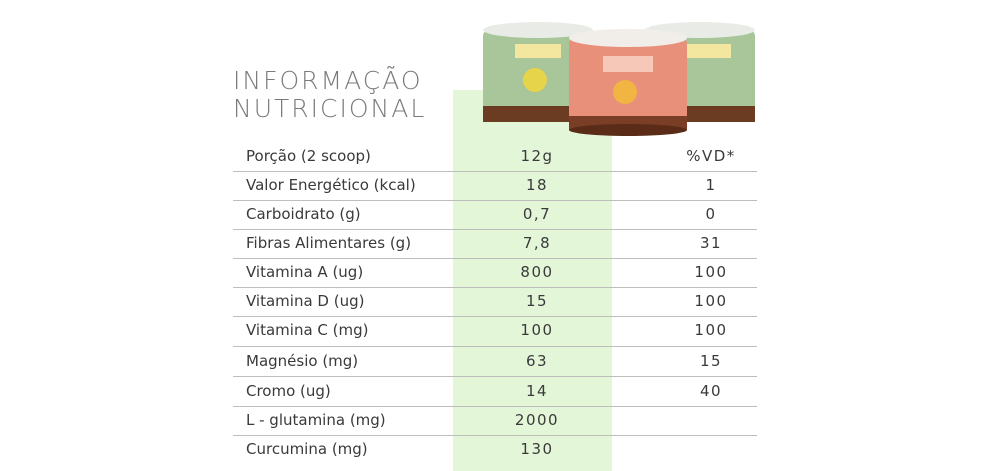 Image resolution: width=1000 pixels, height=471 pixels. What do you see at coordinates (331, 185) in the screenshot?
I see `nutrient-name: Valor Energético (kcal)` at bounding box center [331, 185].